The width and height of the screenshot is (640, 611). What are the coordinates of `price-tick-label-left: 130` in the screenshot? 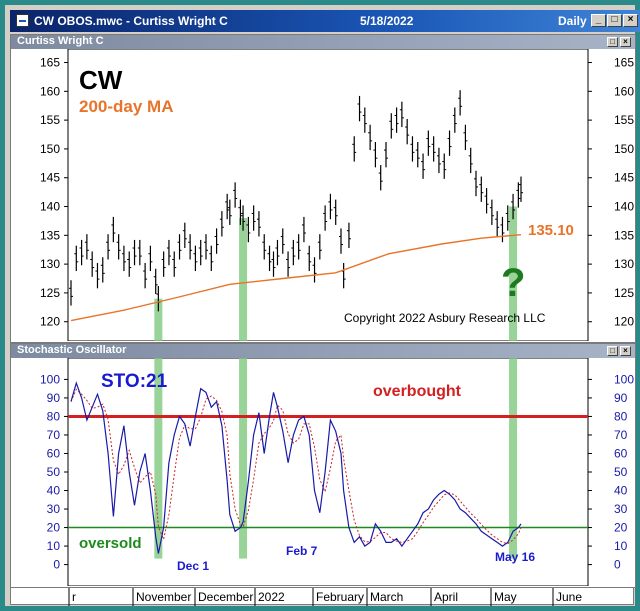 It's located at (50, 264).